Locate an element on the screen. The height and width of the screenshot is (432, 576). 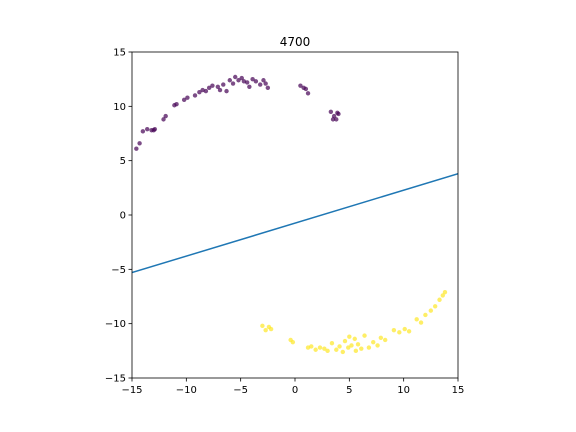
chart-title: 4700 is located at coordinates (295, 42).